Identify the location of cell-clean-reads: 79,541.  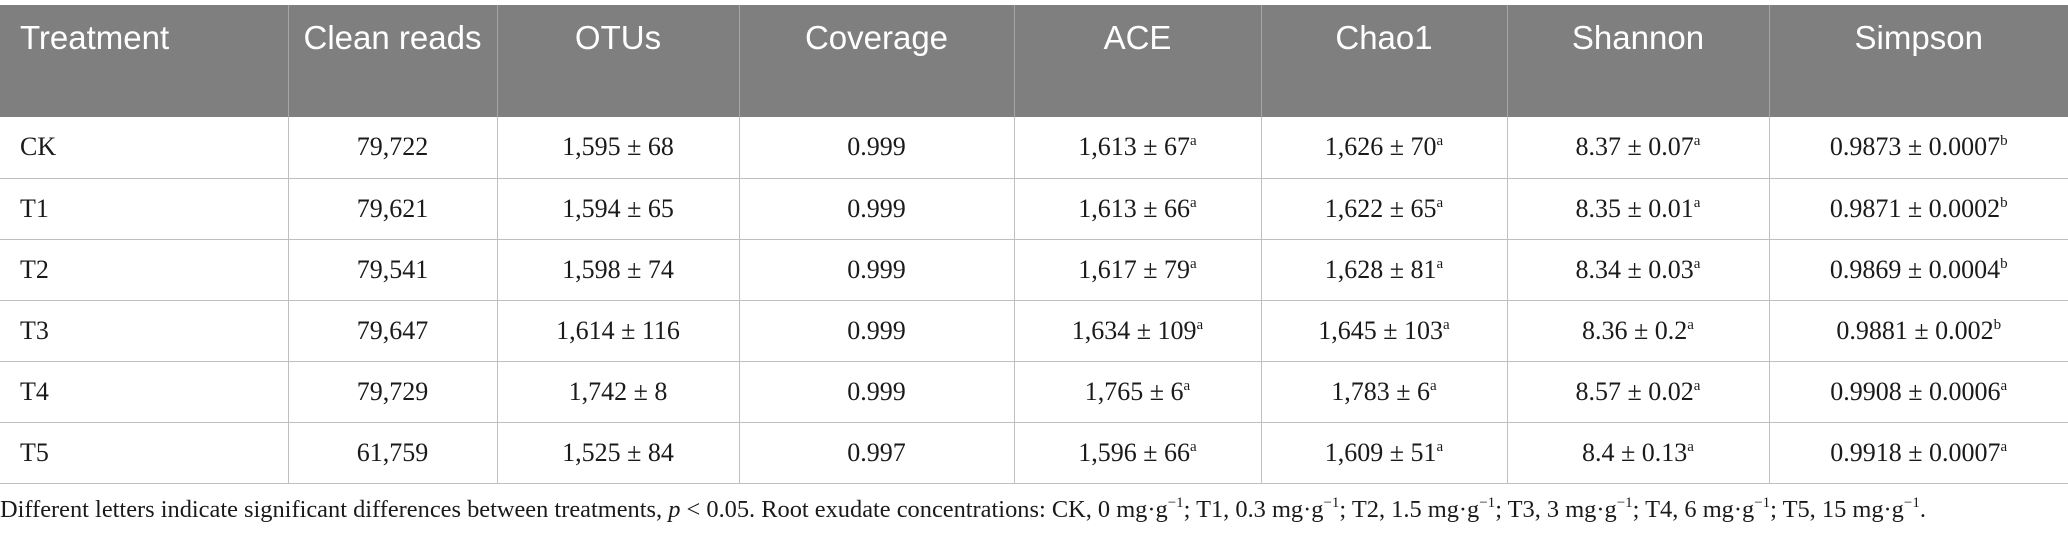
(393, 270).